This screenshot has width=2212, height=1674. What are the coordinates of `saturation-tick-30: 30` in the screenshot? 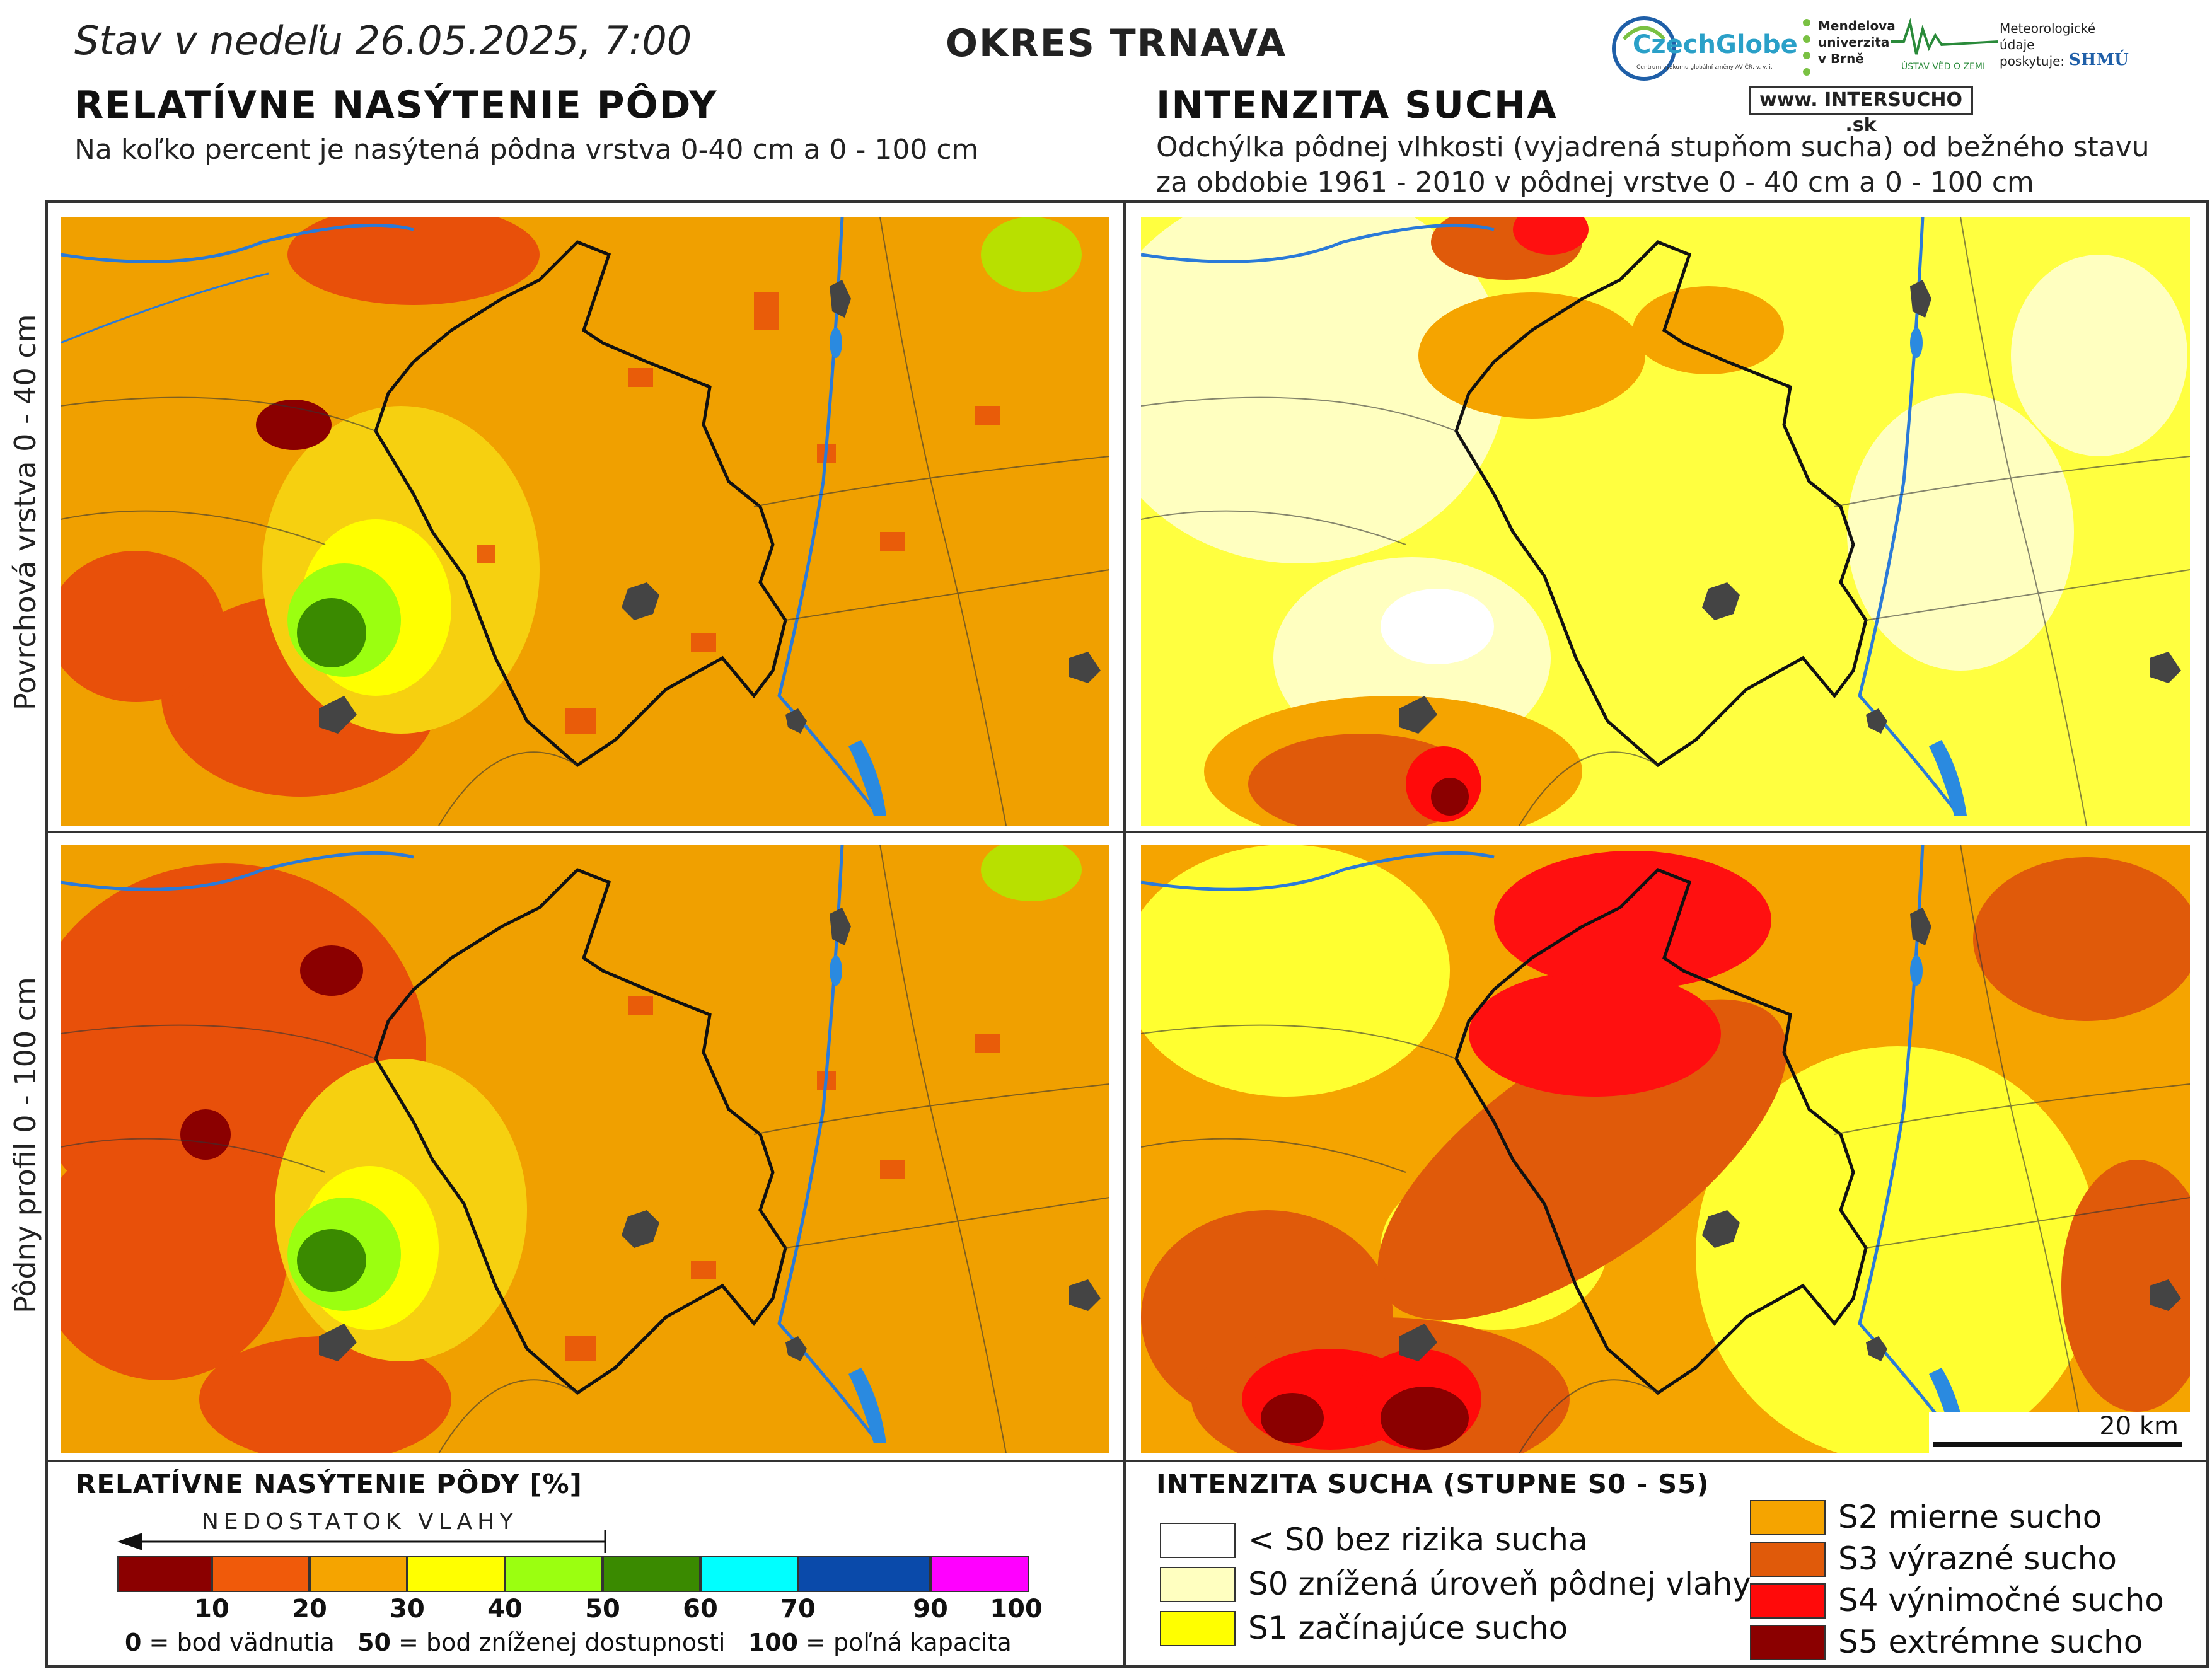 It's located at (407, 1609).